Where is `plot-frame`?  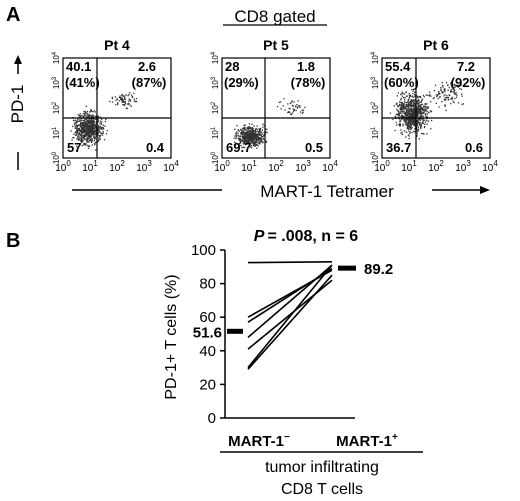
plot-frame is located at coordinates (276, 108).